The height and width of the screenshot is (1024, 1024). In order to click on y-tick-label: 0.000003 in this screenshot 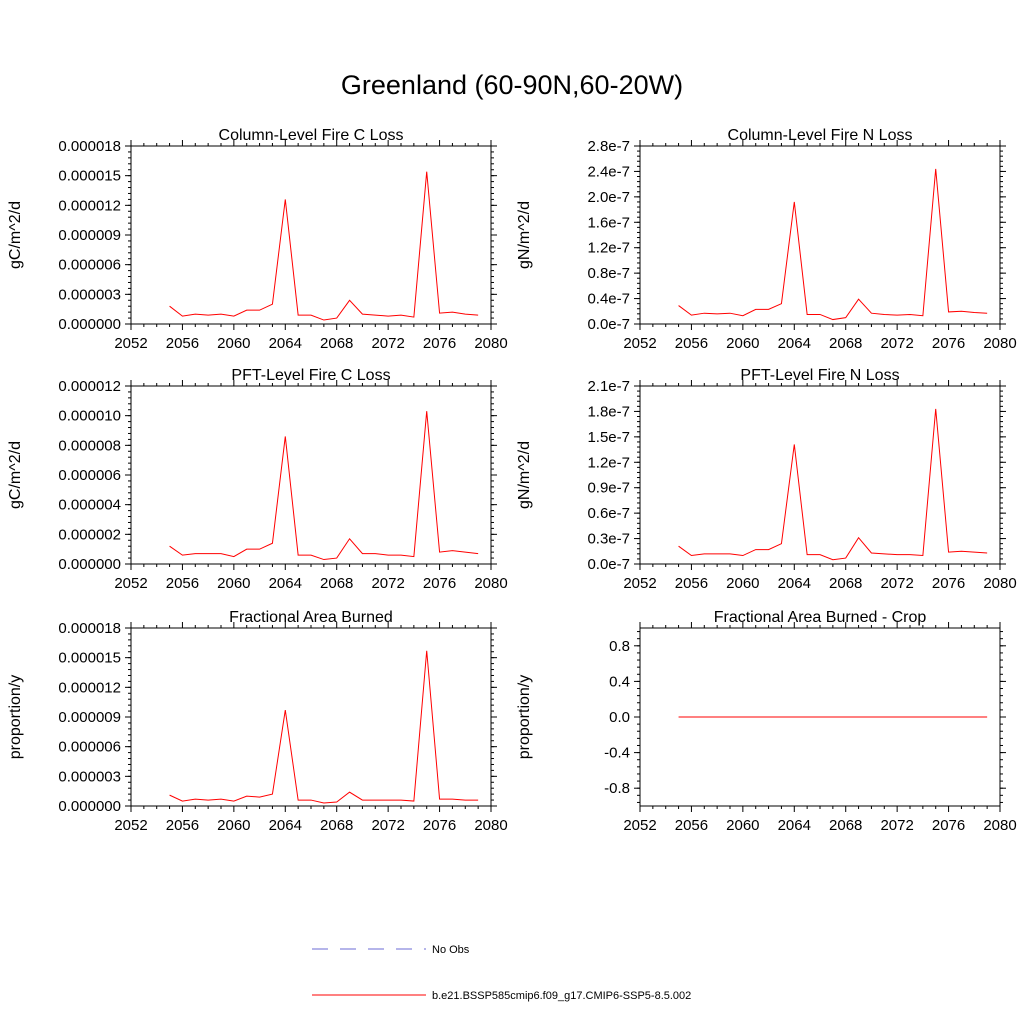, I will do `click(89, 776)`.